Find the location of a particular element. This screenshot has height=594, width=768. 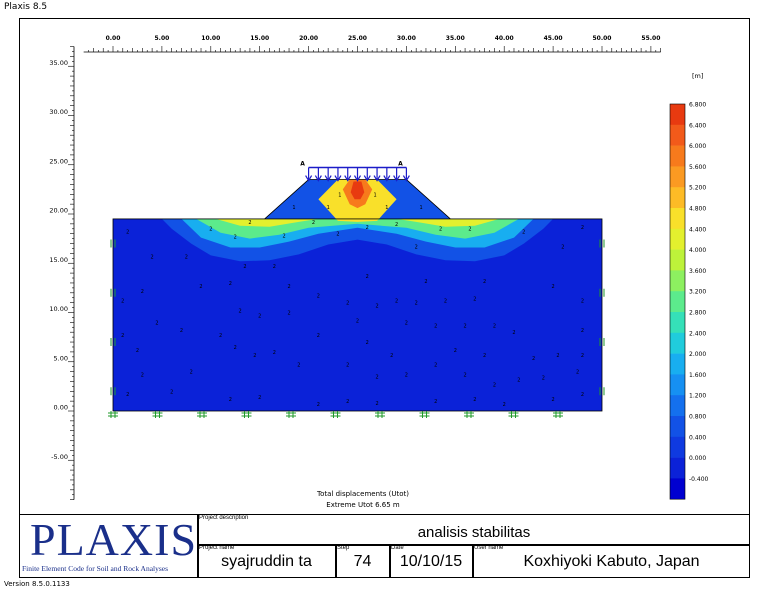

y-tick-label: 35.00 is located at coordinates (58, 63).